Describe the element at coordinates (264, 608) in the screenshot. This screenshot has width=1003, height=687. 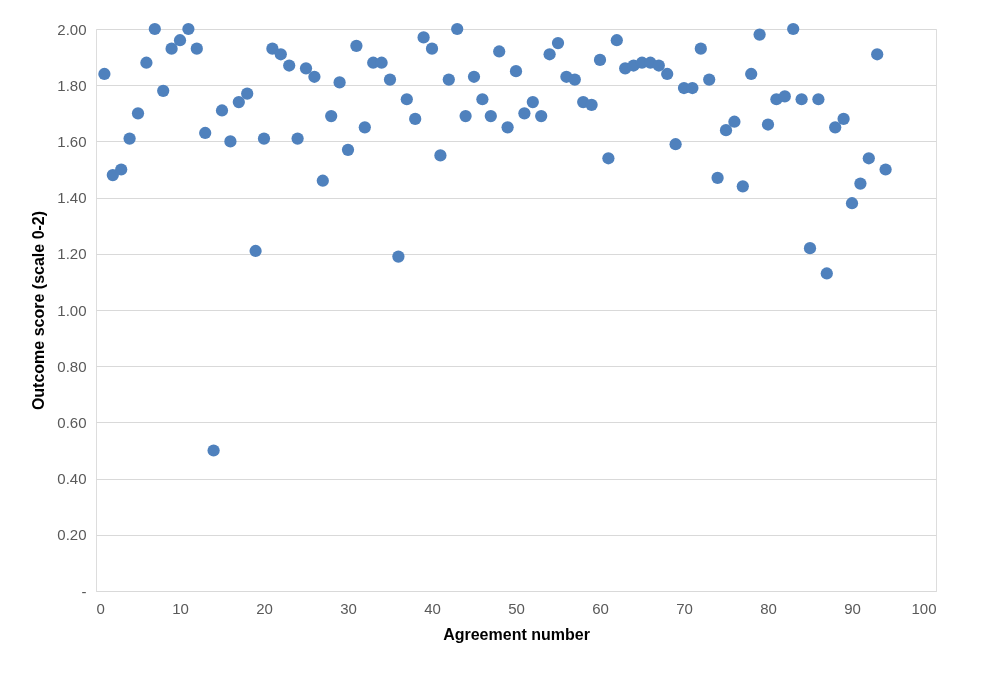
I see `x-tick-label: 20` at that location.